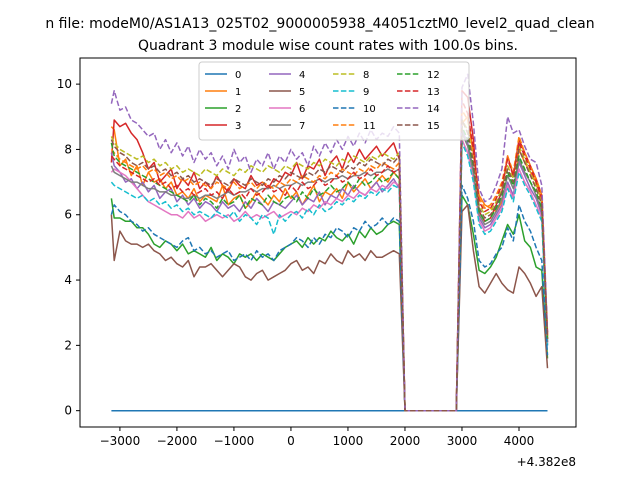  I want to click on legend-label-3: 3, so click(238, 126).